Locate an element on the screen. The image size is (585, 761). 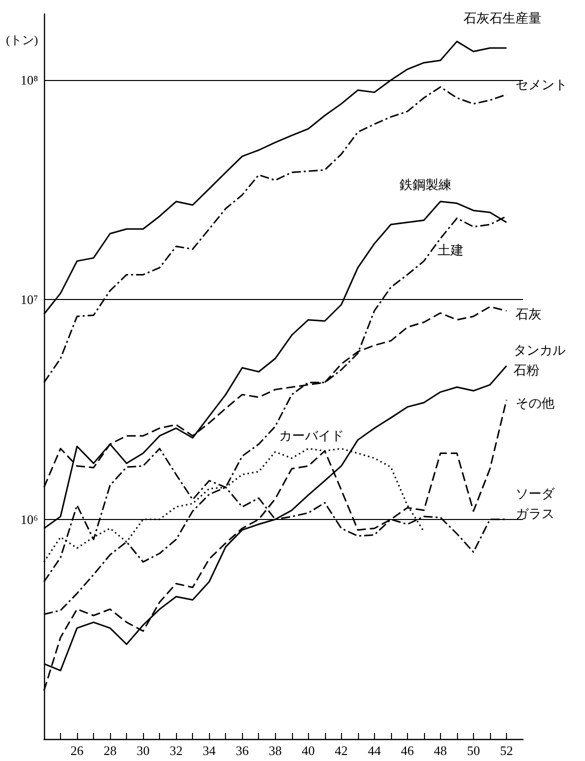
x-tick-label: 42 is located at coordinates (341, 750).